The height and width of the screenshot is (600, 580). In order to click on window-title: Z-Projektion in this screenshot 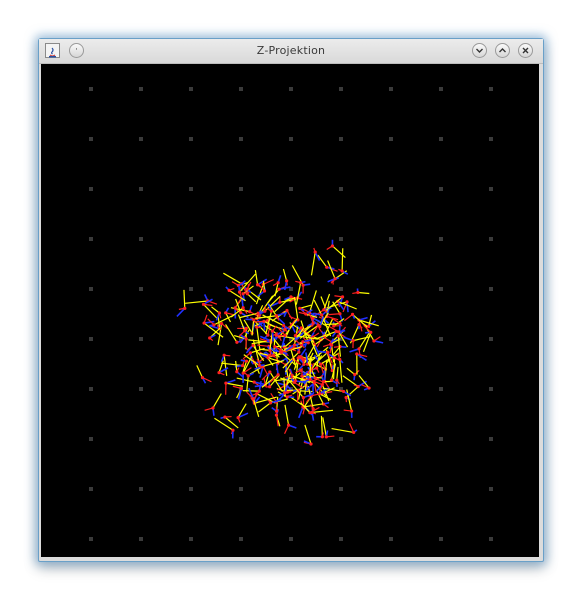, I will do `click(291, 50)`.